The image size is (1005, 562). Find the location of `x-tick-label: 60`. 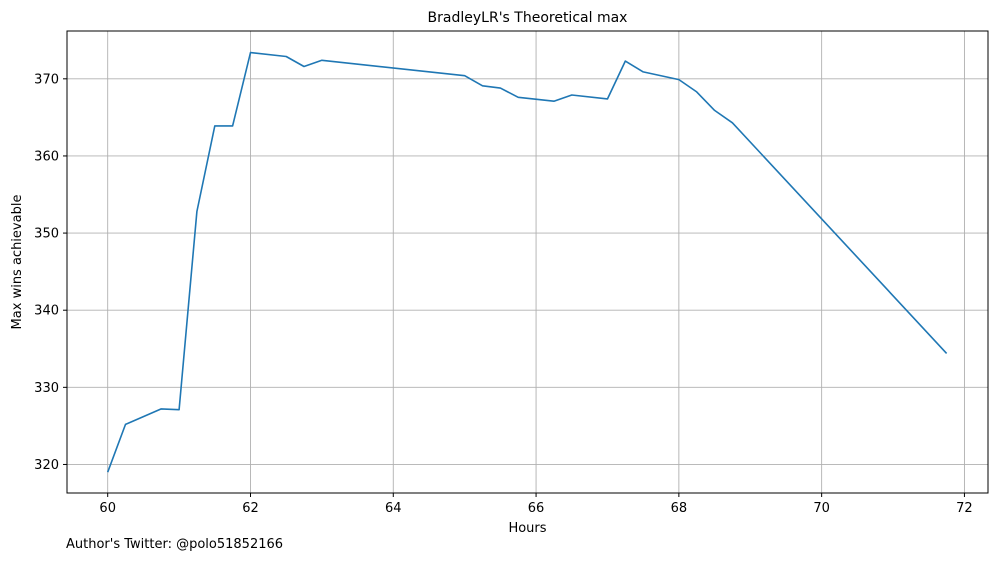

x-tick-label: 60 is located at coordinates (107, 508).